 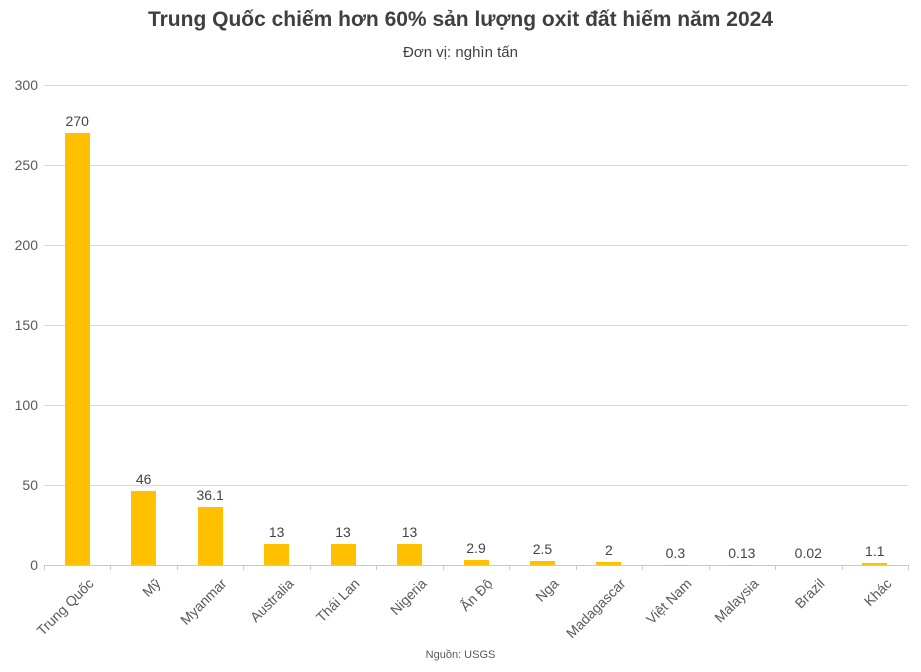 What do you see at coordinates (808, 552) in the screenshot?
I see `bar-value-label: 0.02` at bounding box center [808, 552].